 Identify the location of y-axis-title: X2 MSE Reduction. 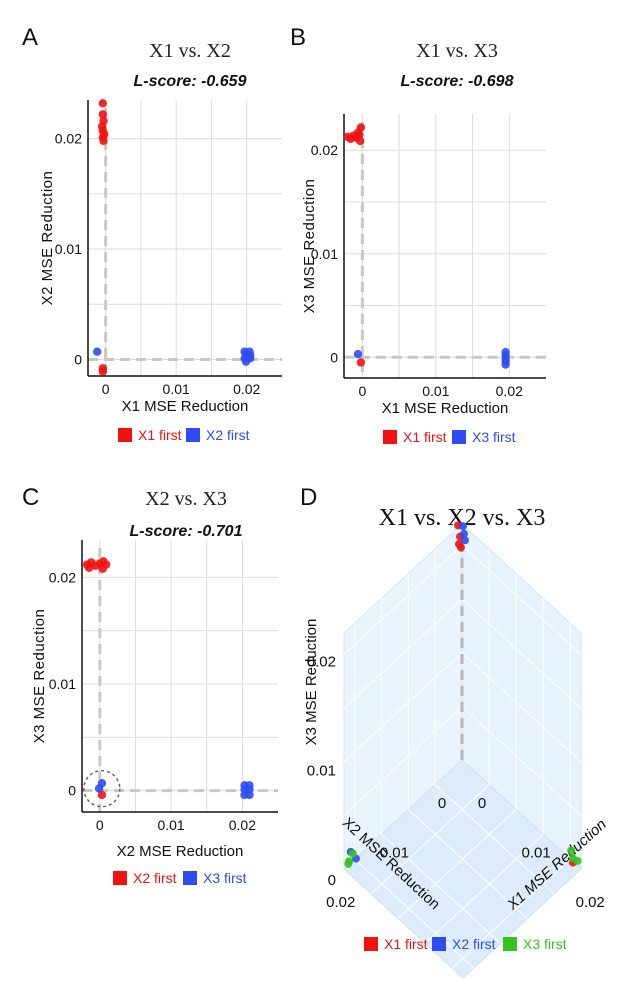
(47, 238).